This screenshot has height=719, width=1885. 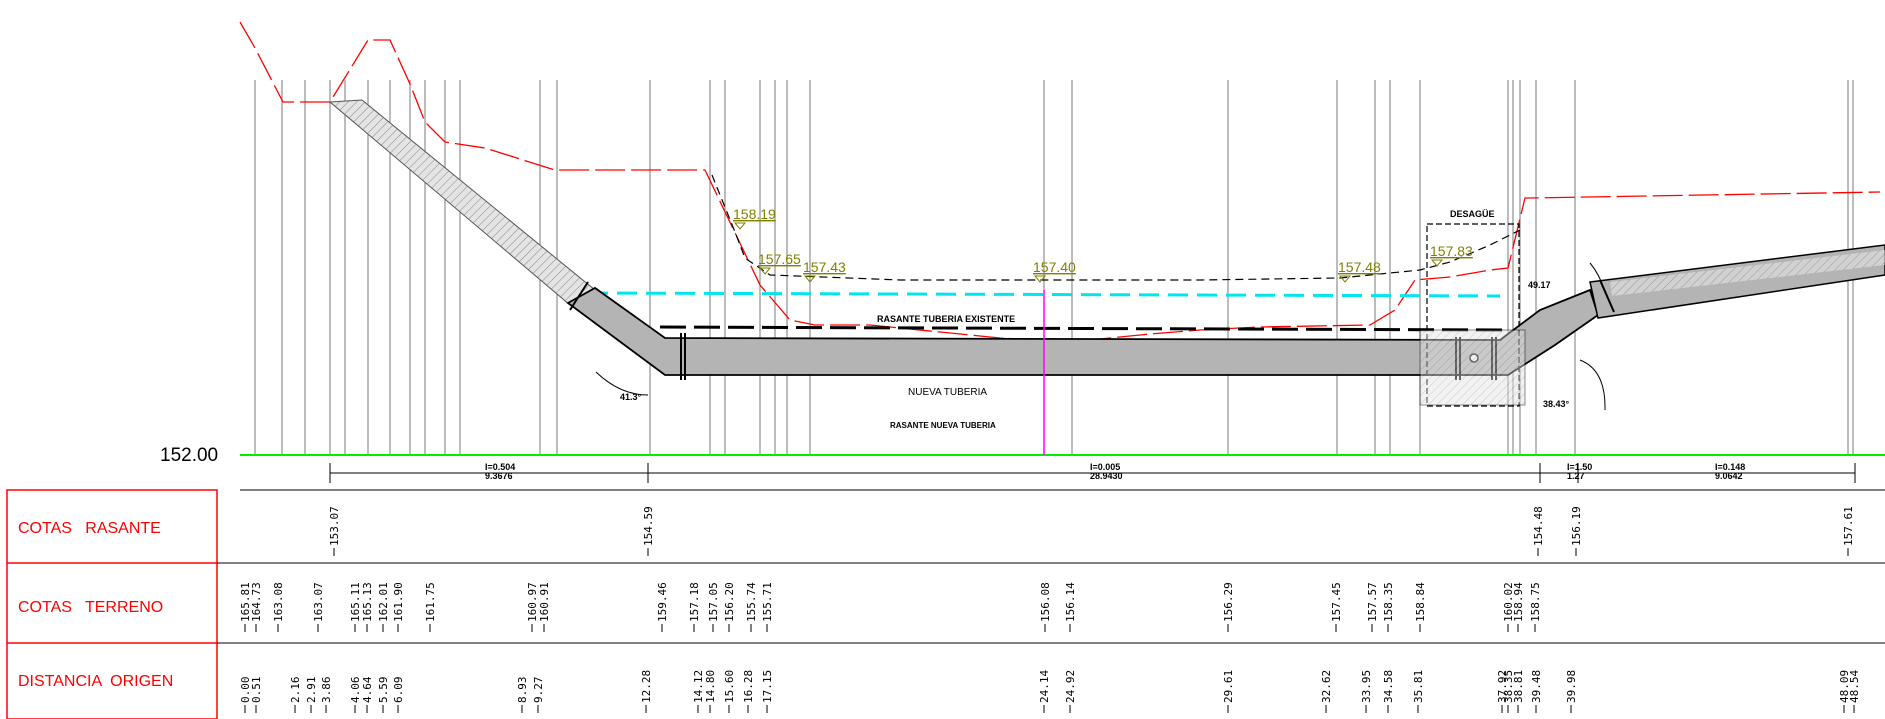 I want to click on distancia-value: 48.54, so click(x=1854, y=686).